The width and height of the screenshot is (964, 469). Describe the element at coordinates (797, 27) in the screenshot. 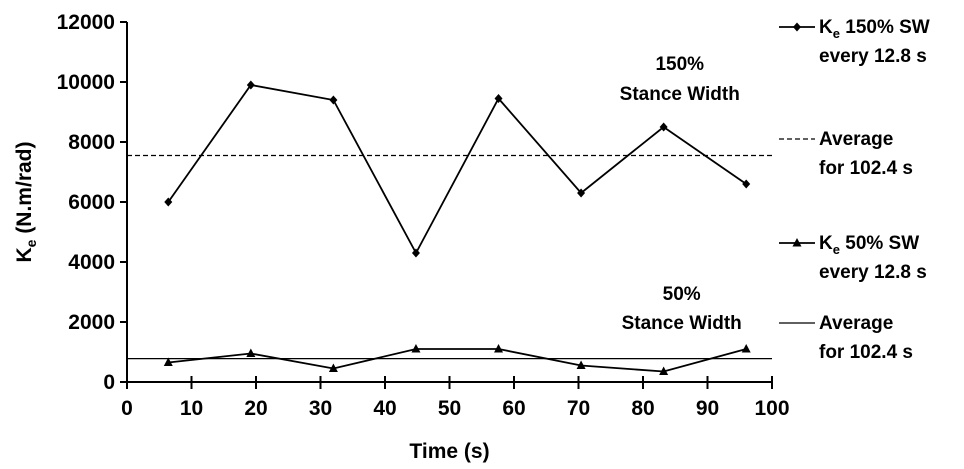

I see `legend-marker-k150` at that location.